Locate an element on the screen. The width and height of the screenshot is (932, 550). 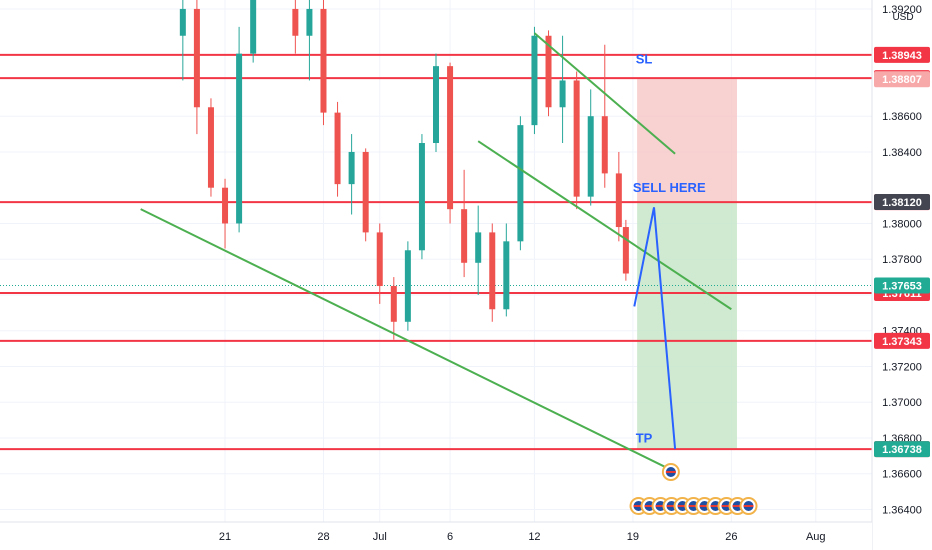
time-tick-label: Jul is located at coordinates (380, 537).